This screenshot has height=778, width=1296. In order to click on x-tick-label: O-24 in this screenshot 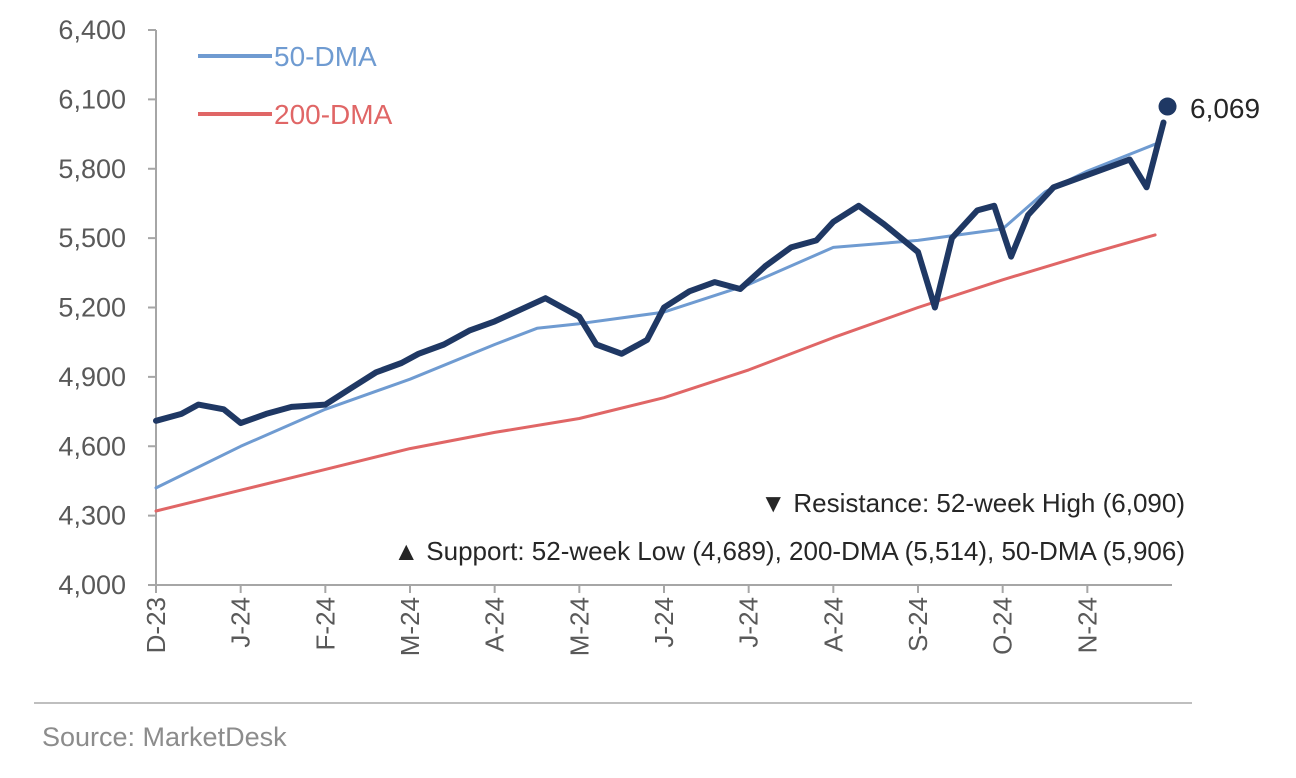, I will do `click(1003, 626)`.